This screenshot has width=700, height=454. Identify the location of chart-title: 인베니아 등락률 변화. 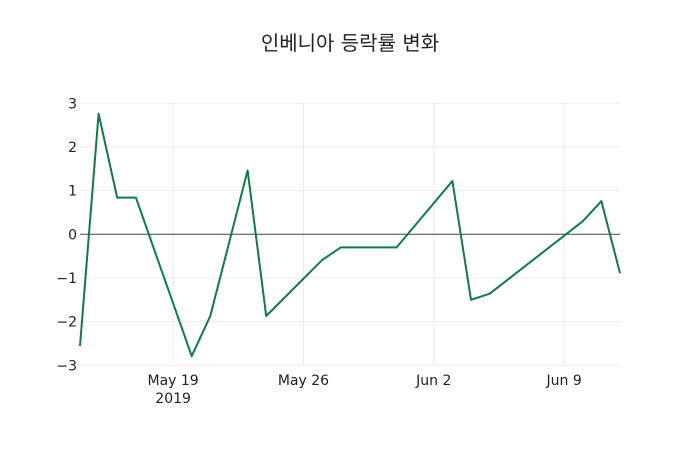
(350, 43).